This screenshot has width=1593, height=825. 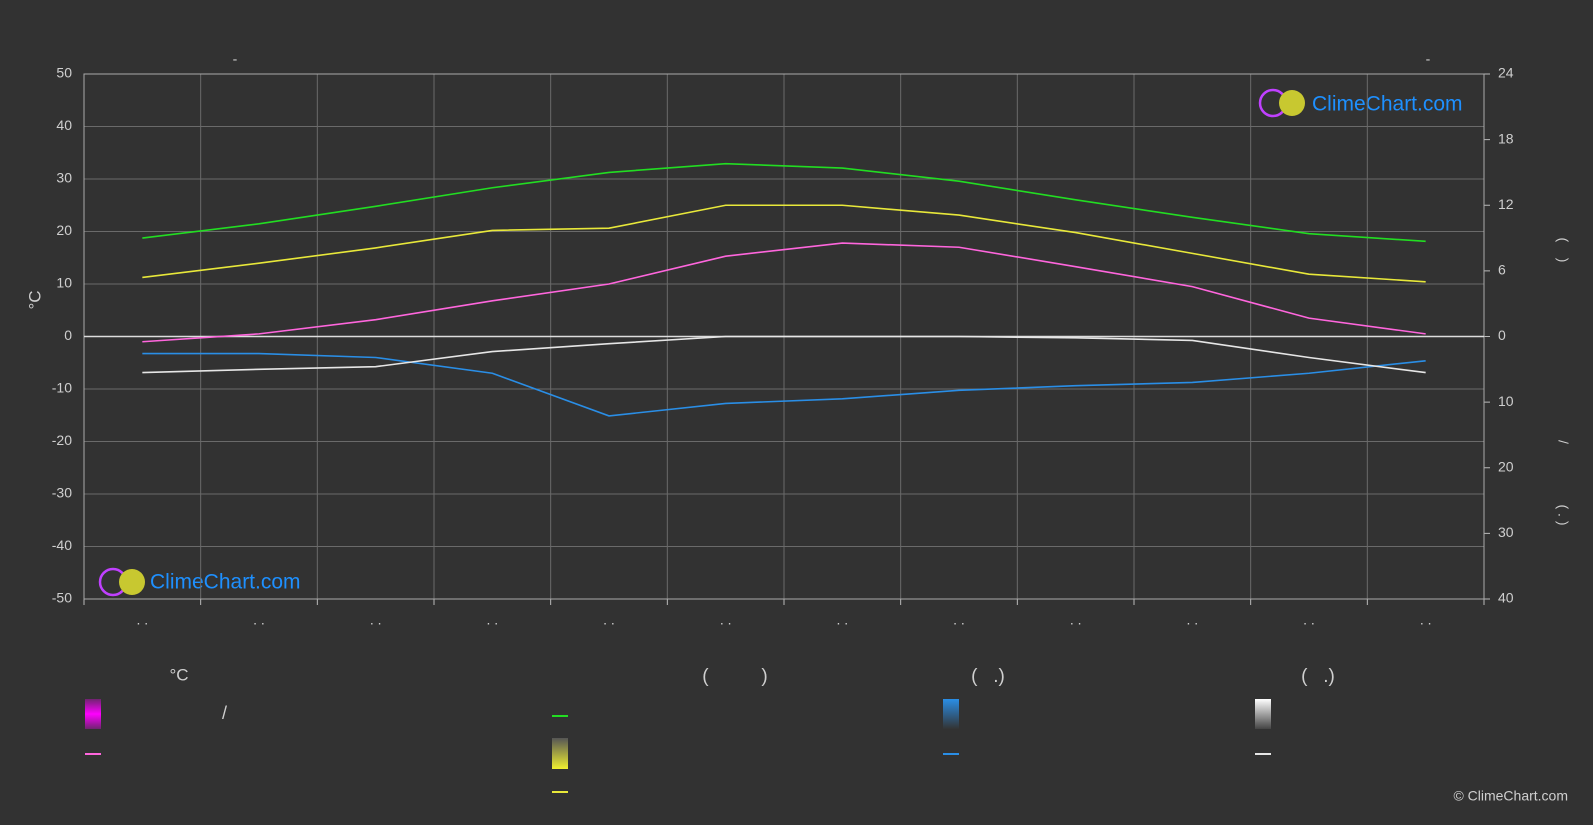 I want to click on y2-label: ( ), so click(x=1563, y=250).